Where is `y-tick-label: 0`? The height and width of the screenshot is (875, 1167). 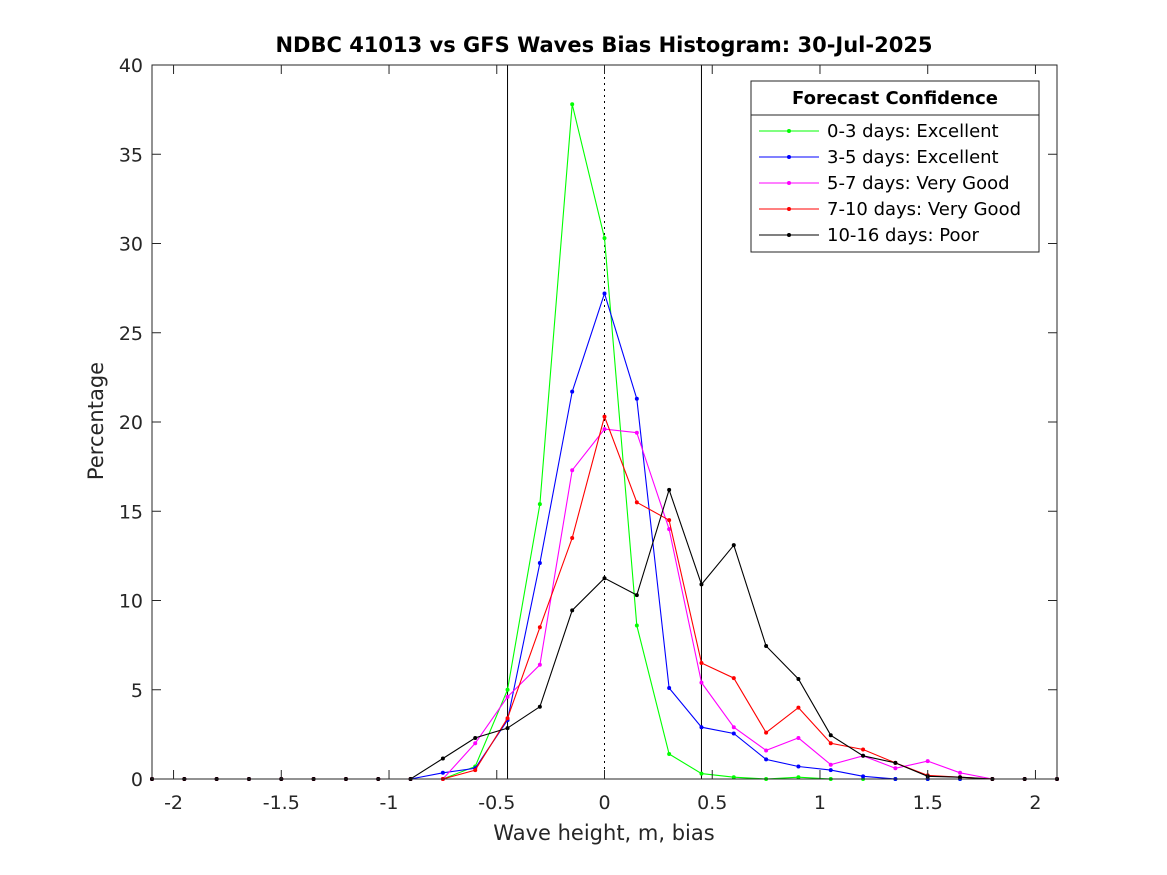
y-tick-label: 0 is located at coordinates (137, 780).